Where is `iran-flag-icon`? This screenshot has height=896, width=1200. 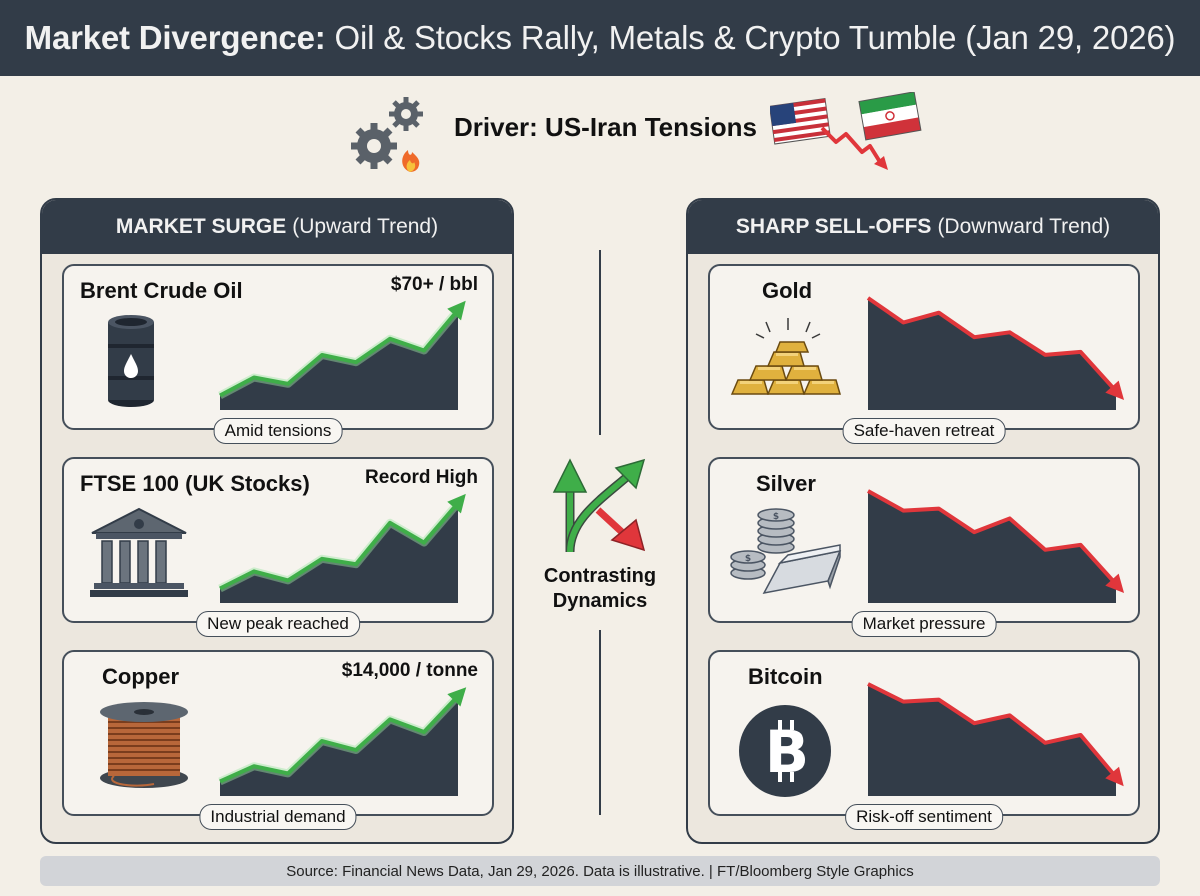 iran-flag-icon is located at coordinates (890, 116).